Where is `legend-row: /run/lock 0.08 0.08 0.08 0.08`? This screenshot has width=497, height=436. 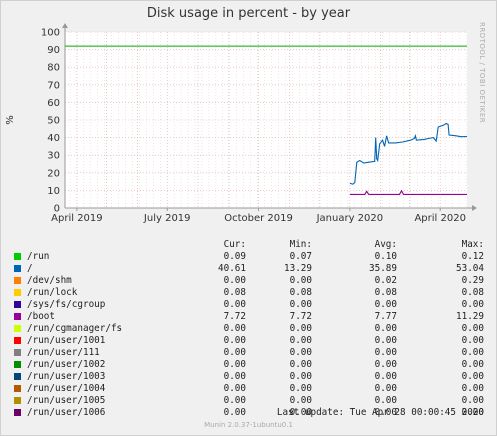
legend-row: /run/lock 0.08 0.08 0.08 0.08 is located at coordinates (248, 293).